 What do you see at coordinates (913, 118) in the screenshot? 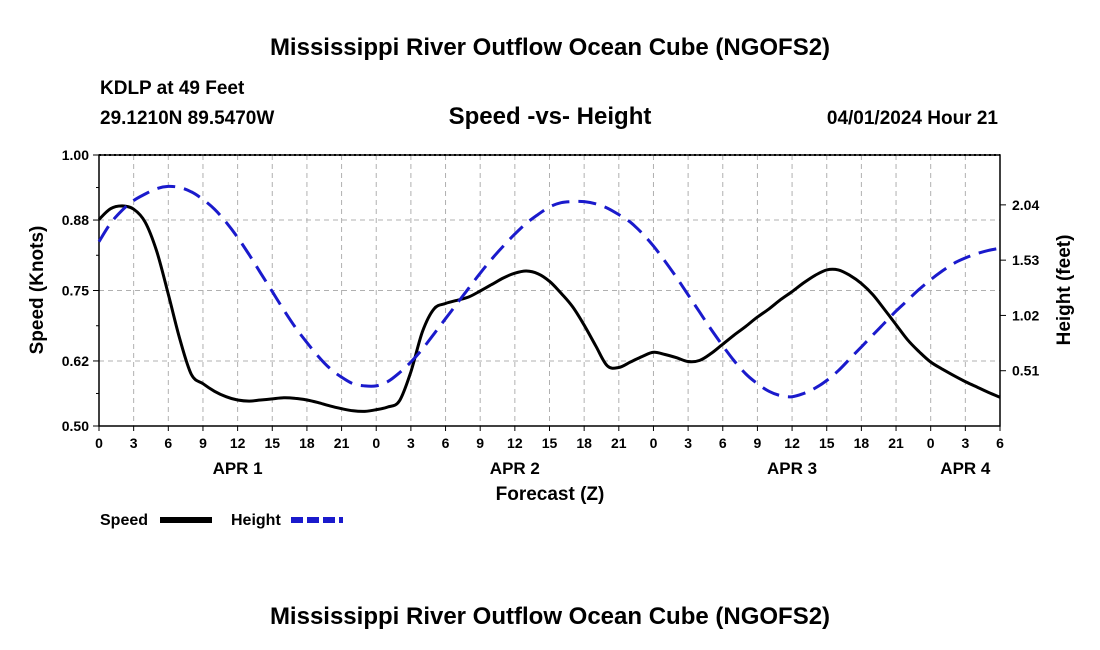
I see `date-label: 04/01/2024 Hour 21` at bounding box center [913, 118].